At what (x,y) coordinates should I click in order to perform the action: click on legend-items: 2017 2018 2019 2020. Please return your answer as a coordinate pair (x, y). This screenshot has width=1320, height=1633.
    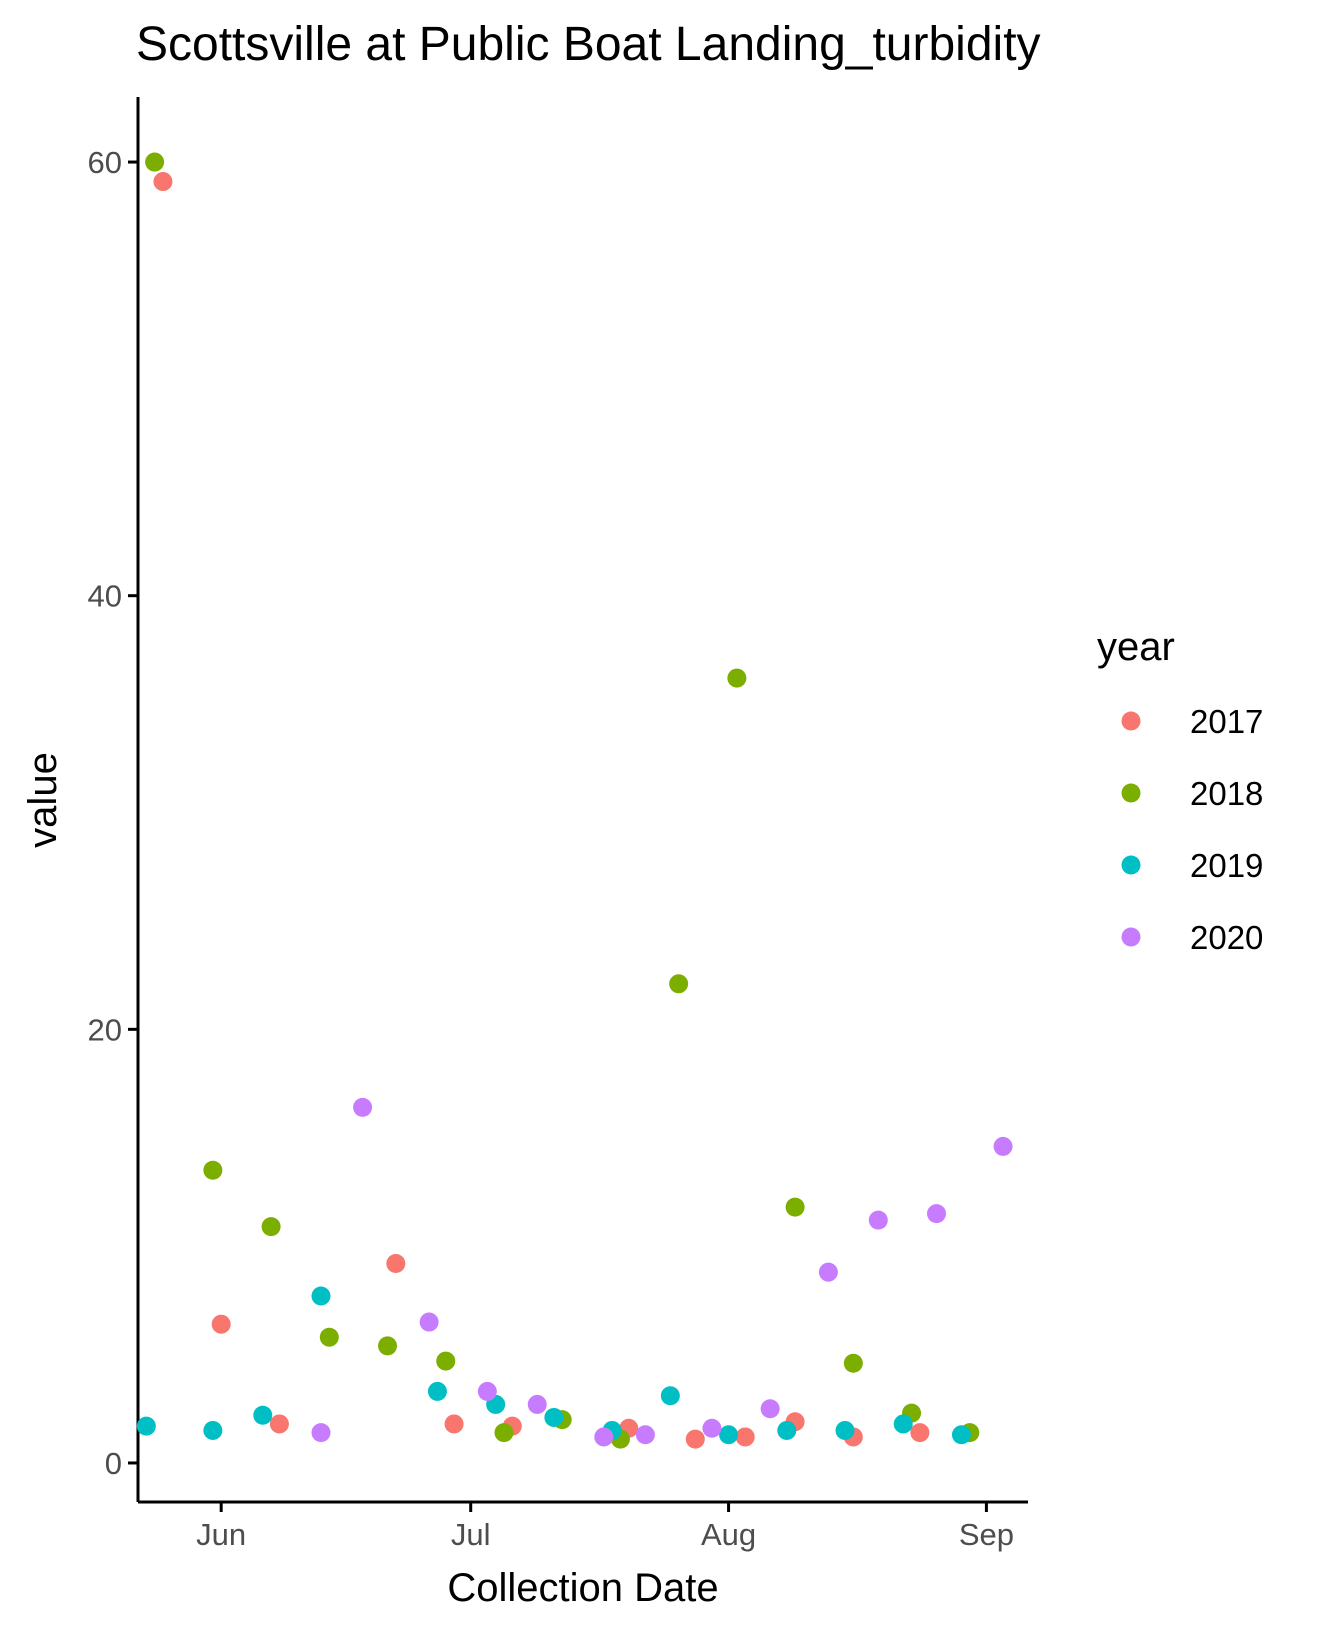
    Looking at the image, I should click on (1192, 829).